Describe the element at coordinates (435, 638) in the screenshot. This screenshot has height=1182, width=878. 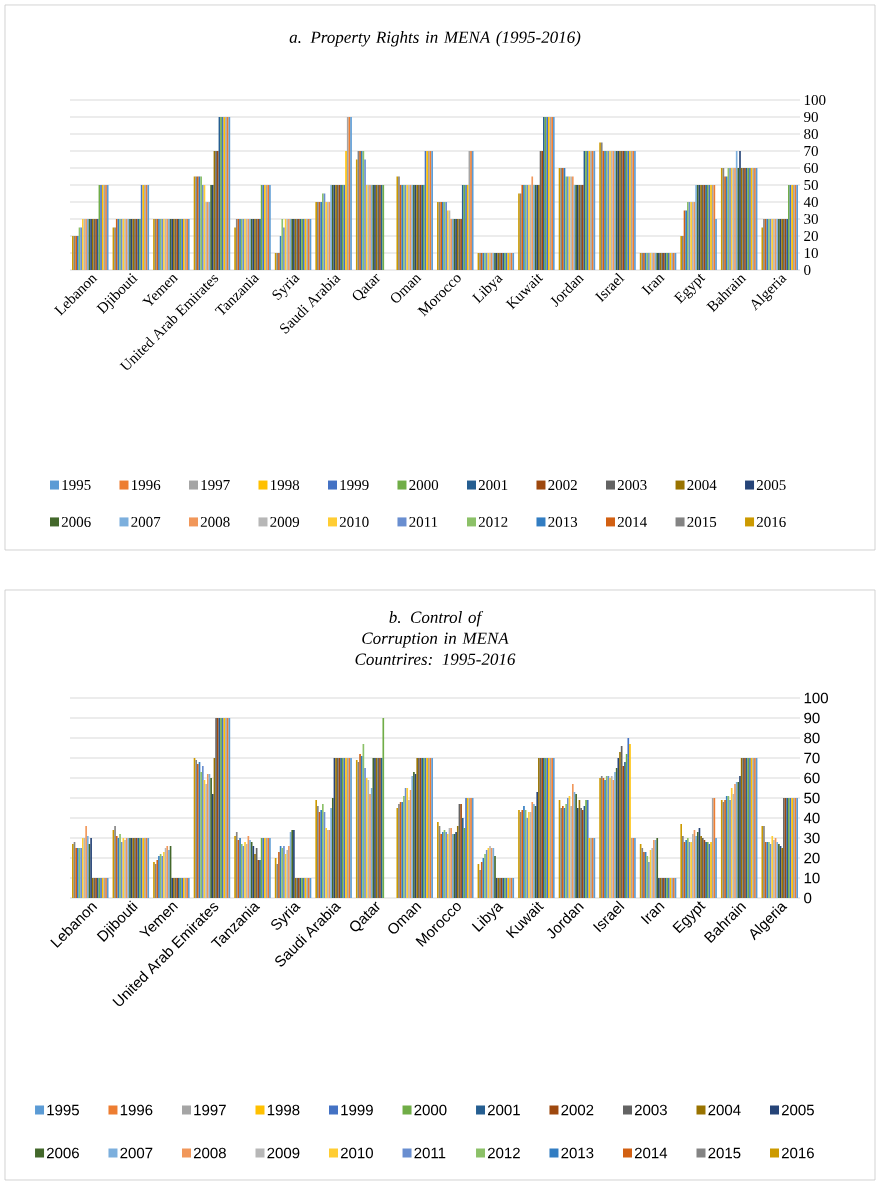
I see `chart-title: b. Control of Corruption in MENA Countrires: 1995-2016` at that location.